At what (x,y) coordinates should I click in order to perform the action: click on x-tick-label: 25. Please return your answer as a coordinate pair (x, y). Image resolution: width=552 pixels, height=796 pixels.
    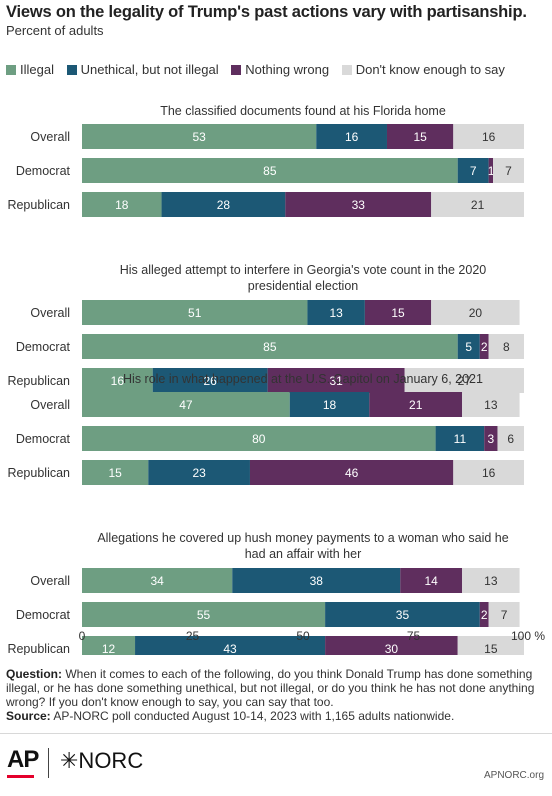
    Looking at the image, I should click on (193, 636).